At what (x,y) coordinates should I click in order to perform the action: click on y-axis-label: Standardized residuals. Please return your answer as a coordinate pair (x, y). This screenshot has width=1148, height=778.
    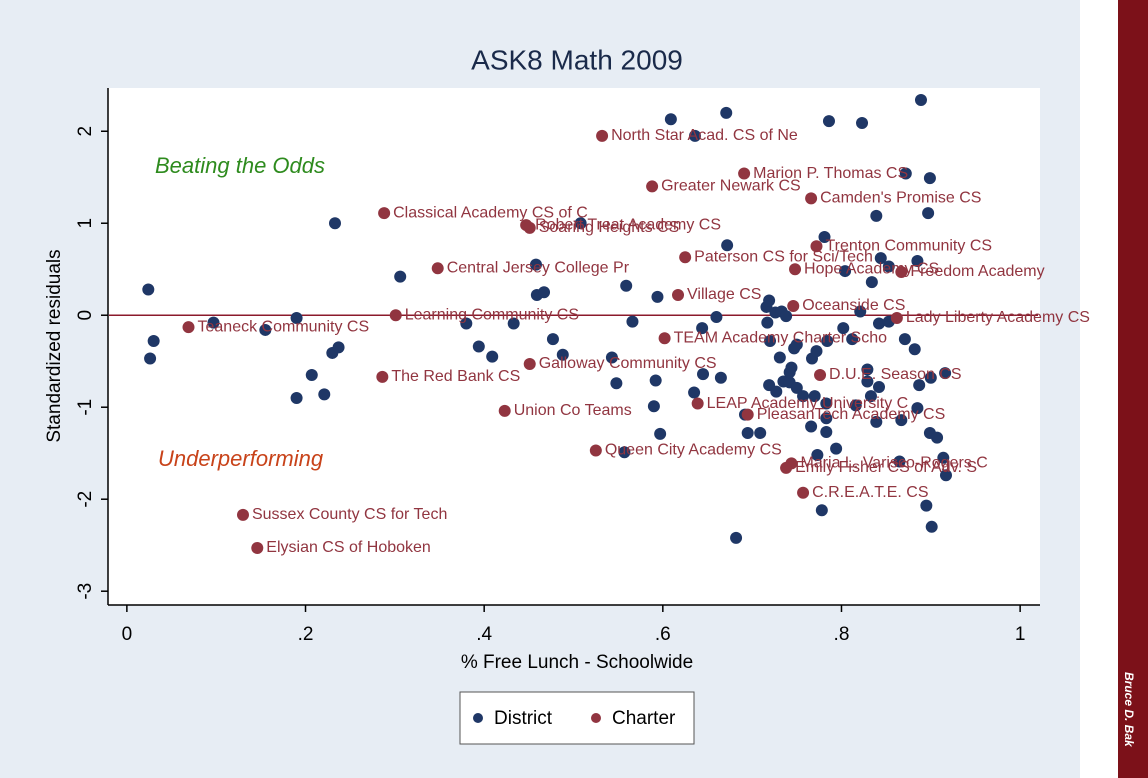
    Looking at the image, I should click on (54, 345).